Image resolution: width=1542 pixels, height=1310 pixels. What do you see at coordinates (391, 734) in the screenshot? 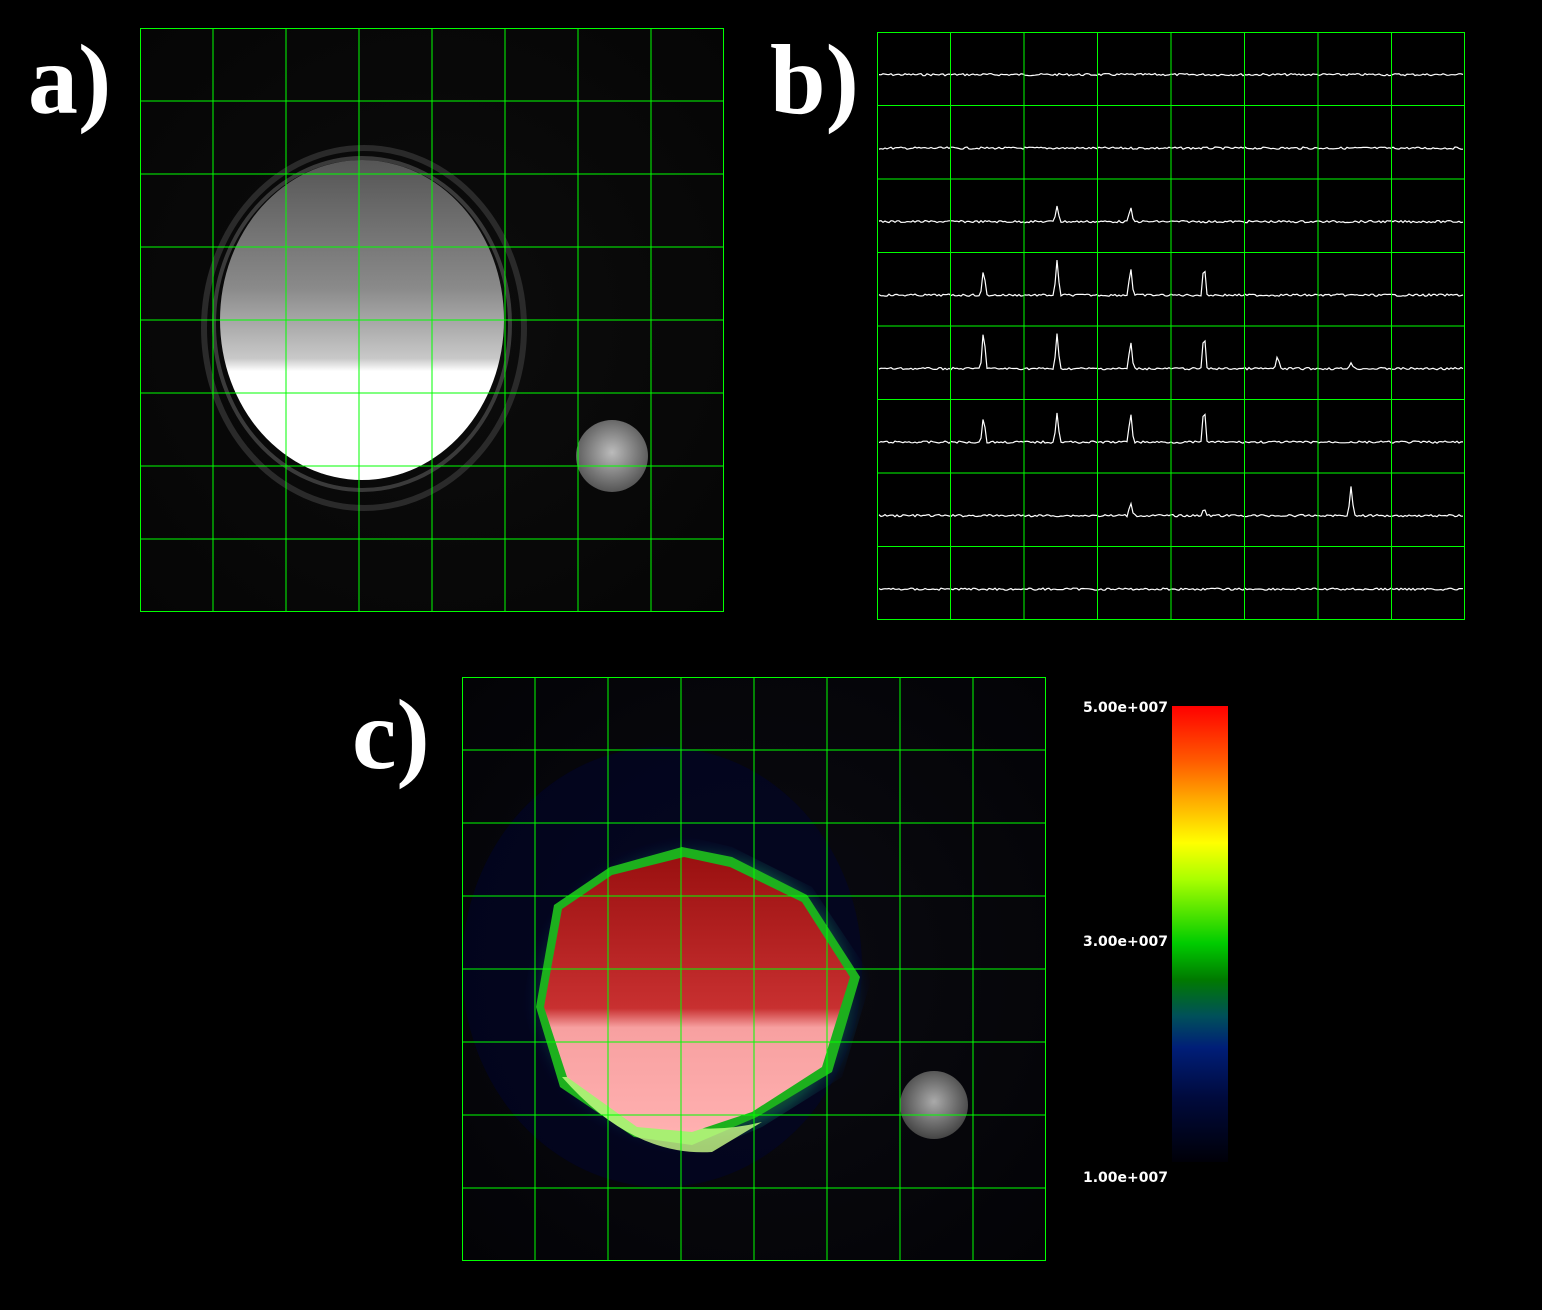
I see `panel-c-label: c)` at bounding box center [391, 734].